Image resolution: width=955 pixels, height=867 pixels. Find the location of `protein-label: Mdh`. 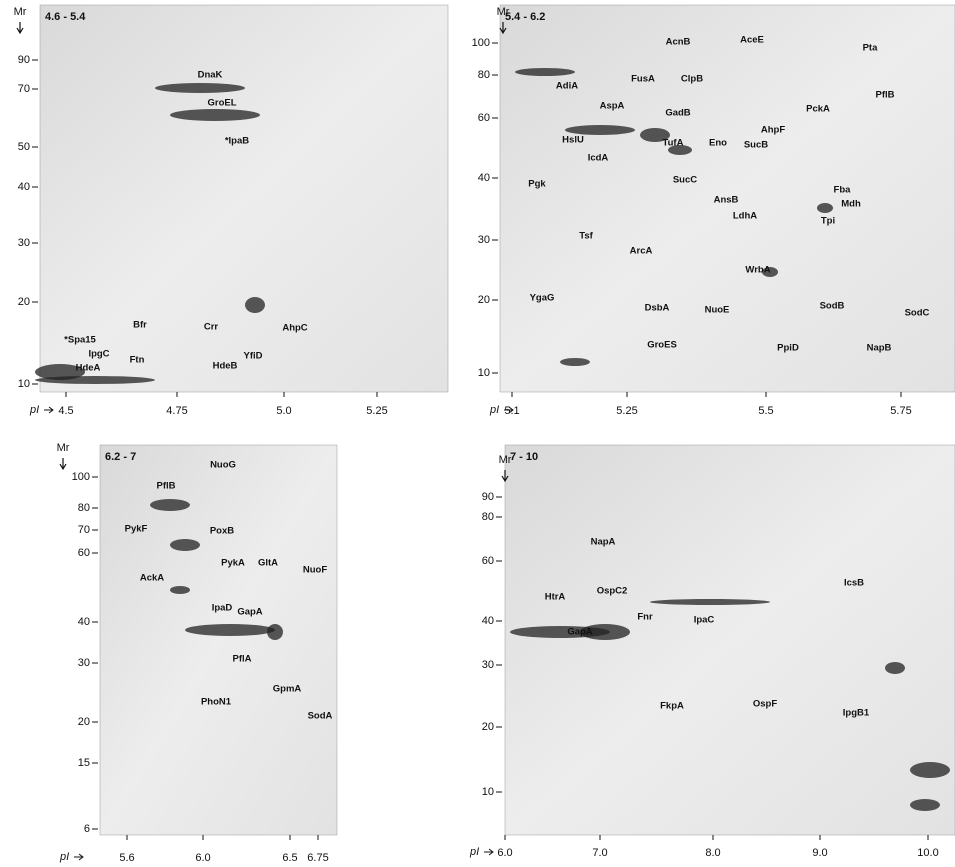

protein-label: Mdh is located at coordinates (851, 204).